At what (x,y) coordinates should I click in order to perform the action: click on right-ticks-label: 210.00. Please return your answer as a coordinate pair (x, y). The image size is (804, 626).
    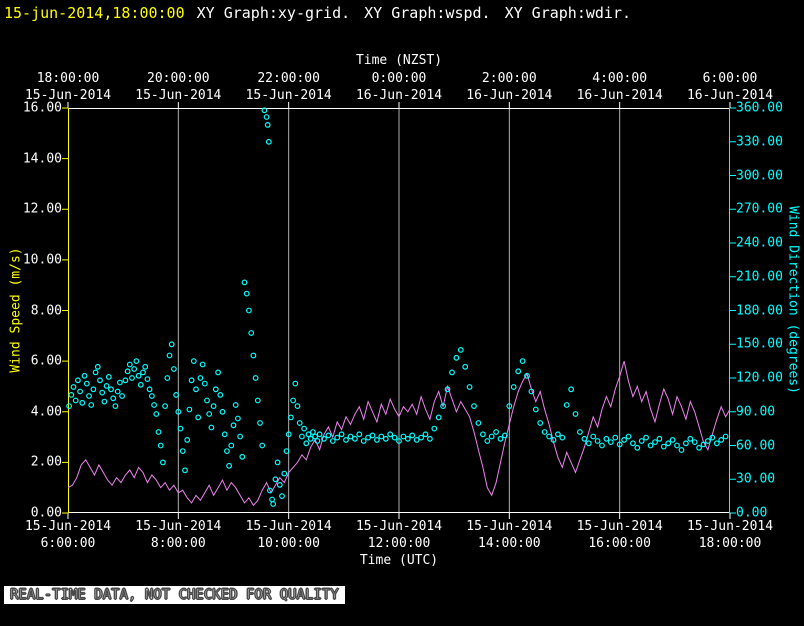
    Looking at the image, I should click on (759, 277).